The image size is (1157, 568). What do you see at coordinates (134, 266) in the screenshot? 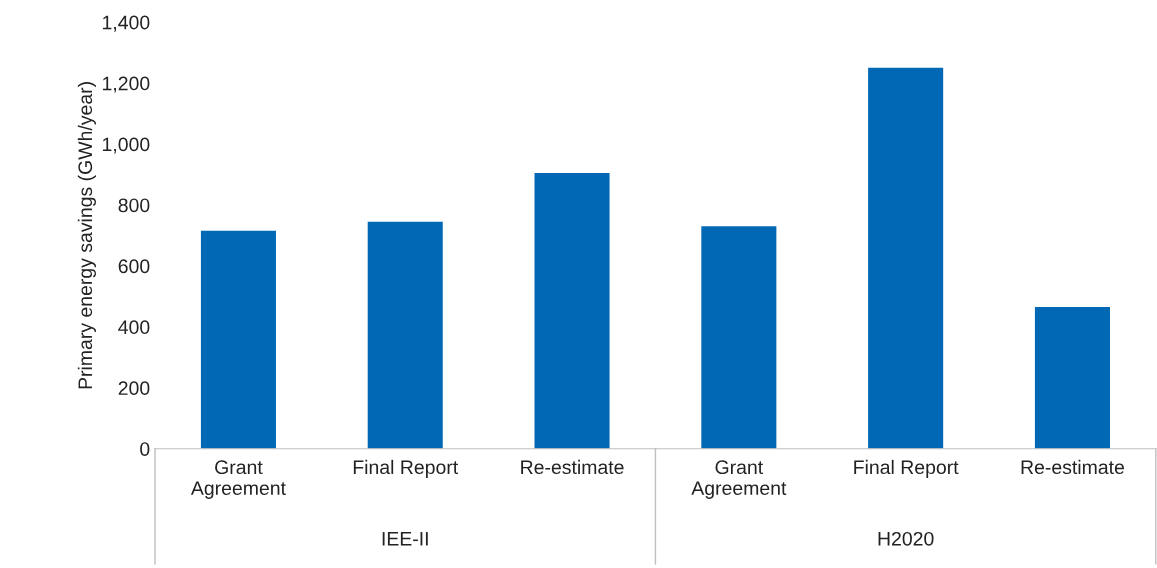
I see `y-tick-label: 600` at bounding box center [134, 266].